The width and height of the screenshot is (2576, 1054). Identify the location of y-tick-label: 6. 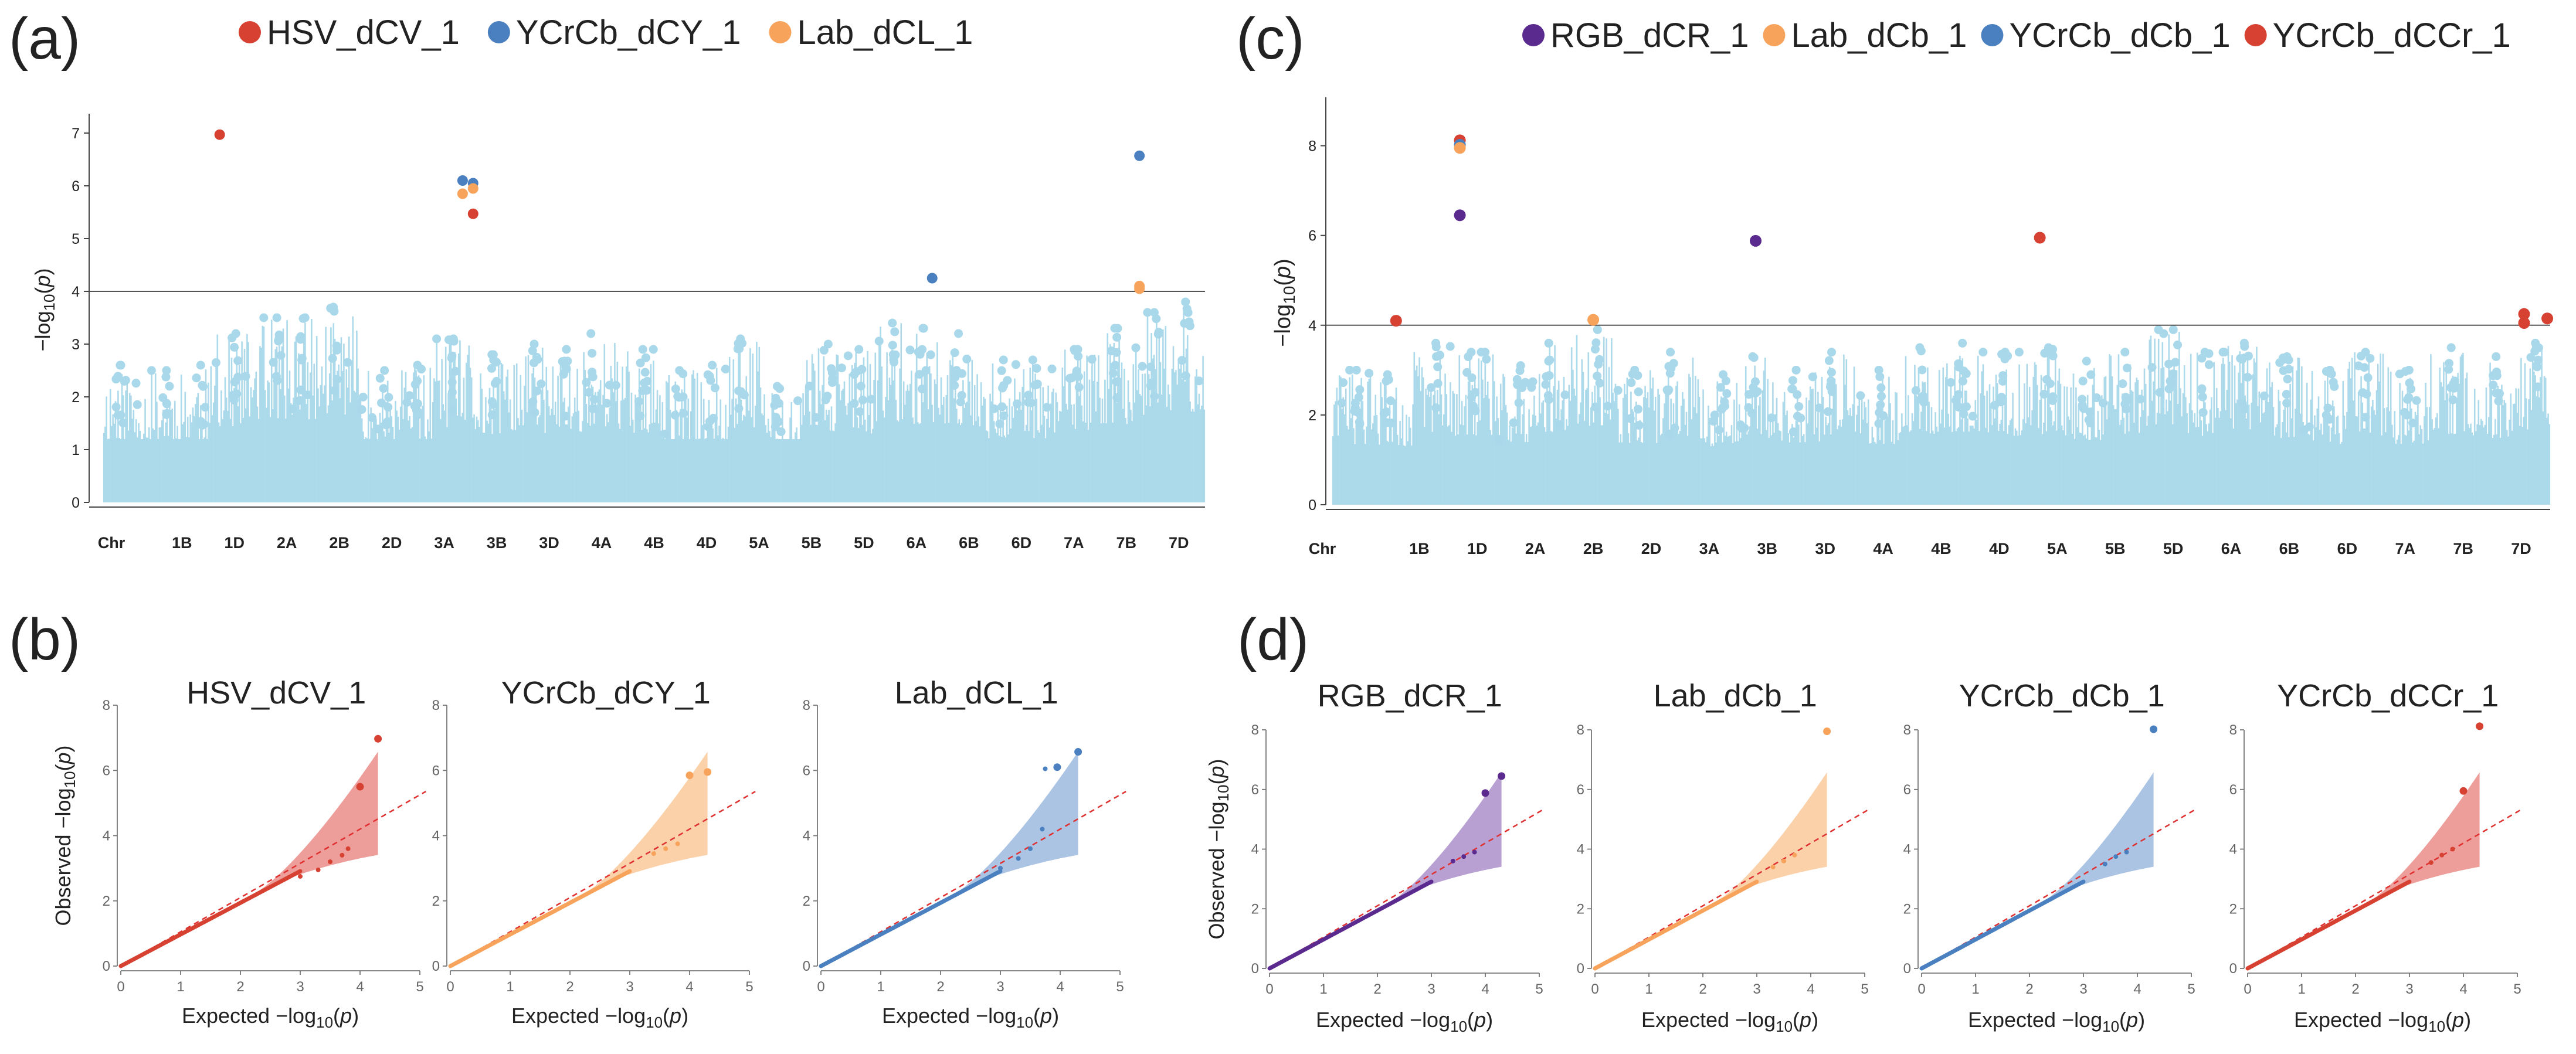
(436, 770).